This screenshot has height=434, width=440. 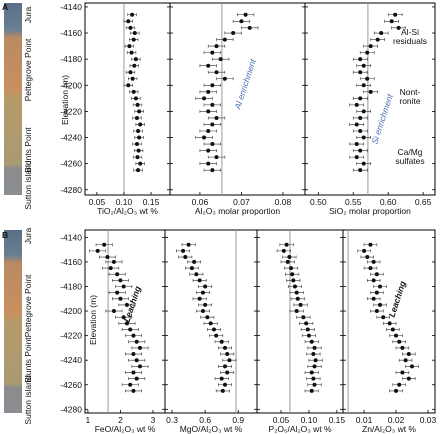 I want to click on x-tick-label: 0.10, so click(x=124, y=202).